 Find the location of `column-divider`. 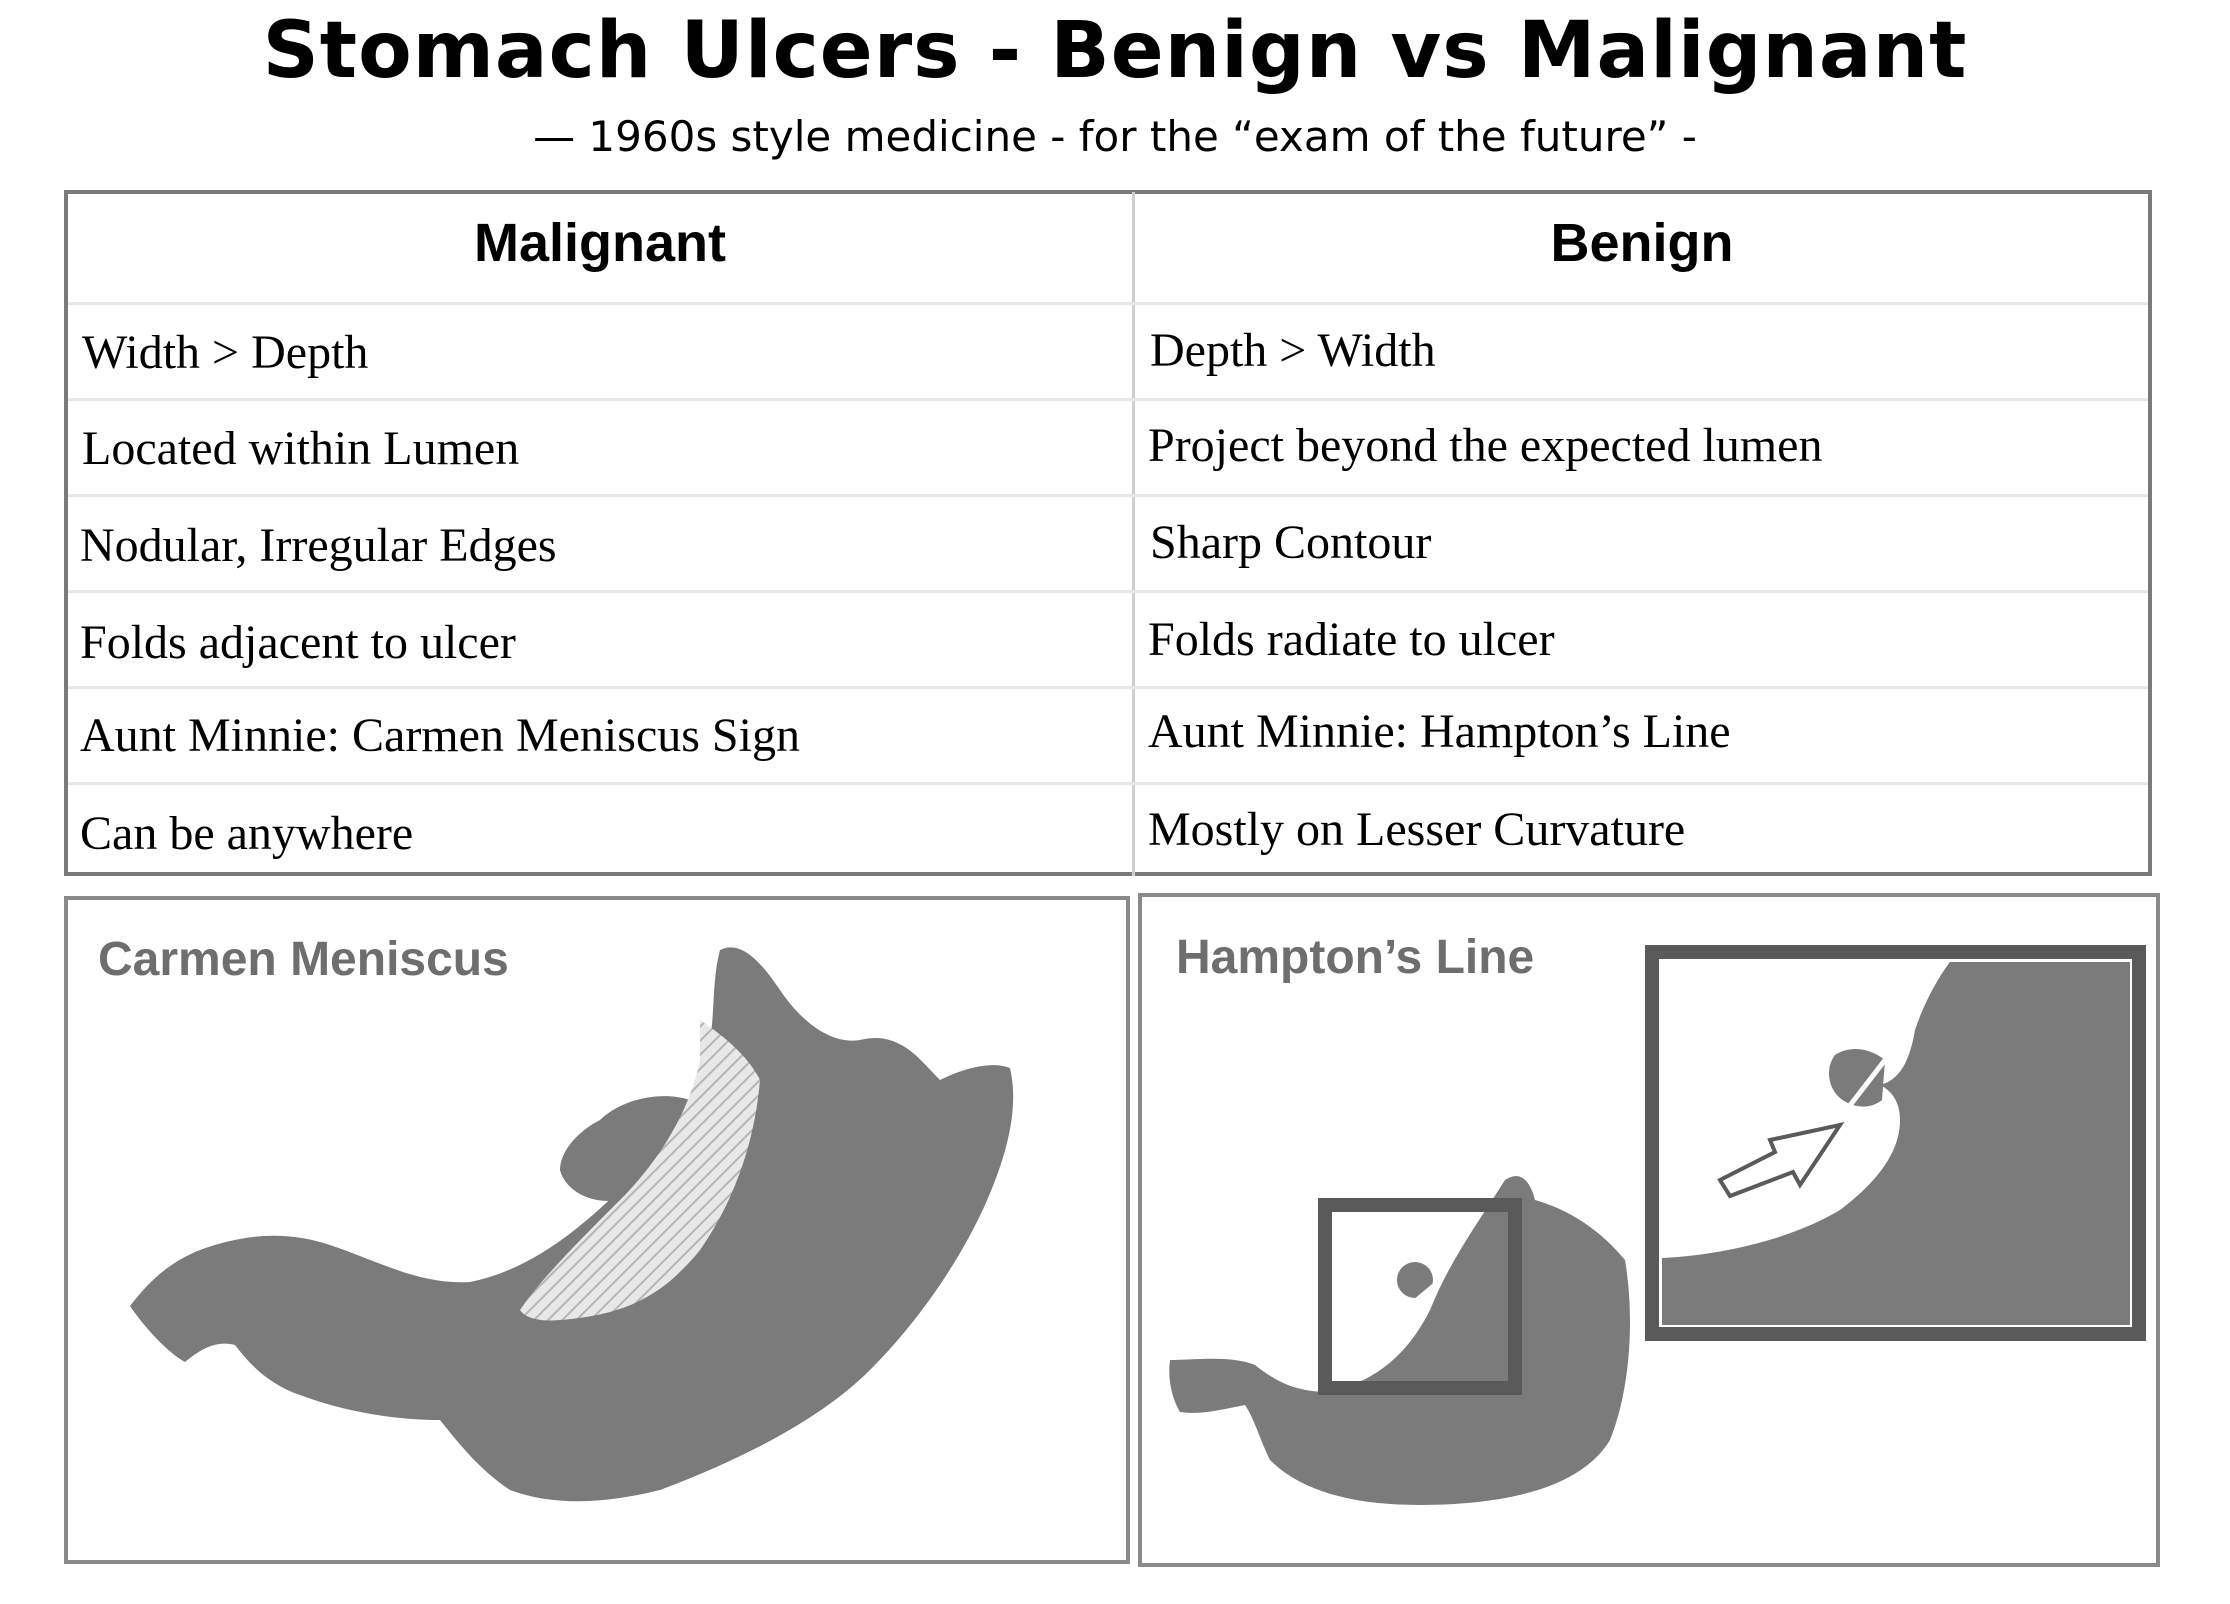

column-divider is located at coordinates (1133, 534).